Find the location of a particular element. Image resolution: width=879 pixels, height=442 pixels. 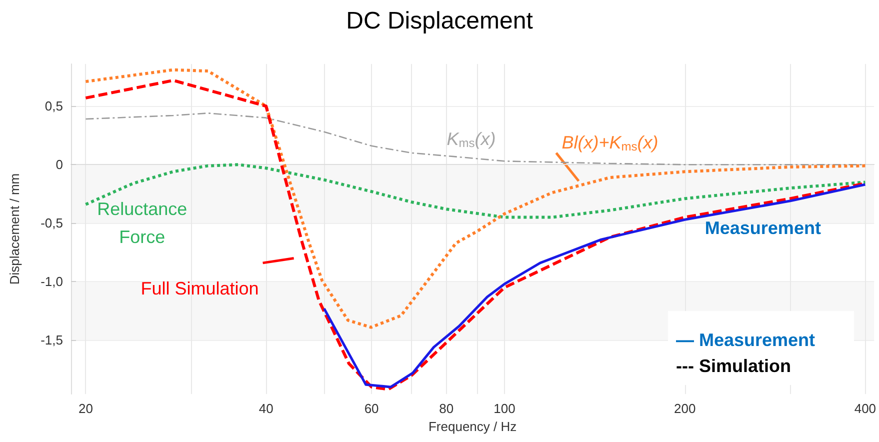

y-tick-label: 0 is located at coordinates (59, 164).